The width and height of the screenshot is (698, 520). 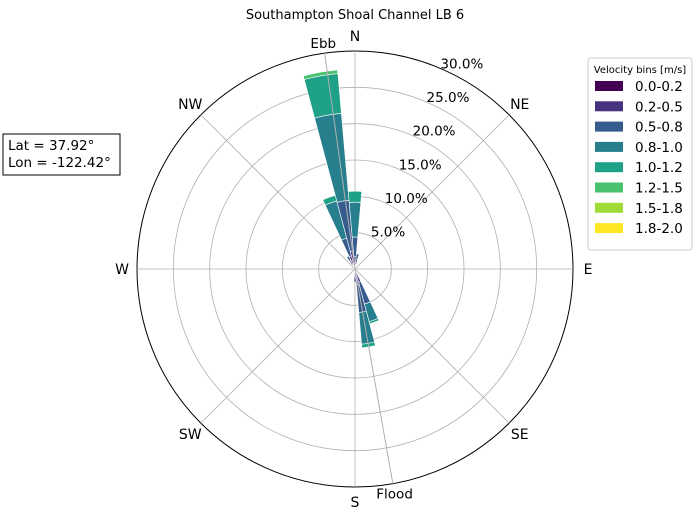 I want to click on latitude-text: Lat = 37.92°, so click(x=51, y=146).